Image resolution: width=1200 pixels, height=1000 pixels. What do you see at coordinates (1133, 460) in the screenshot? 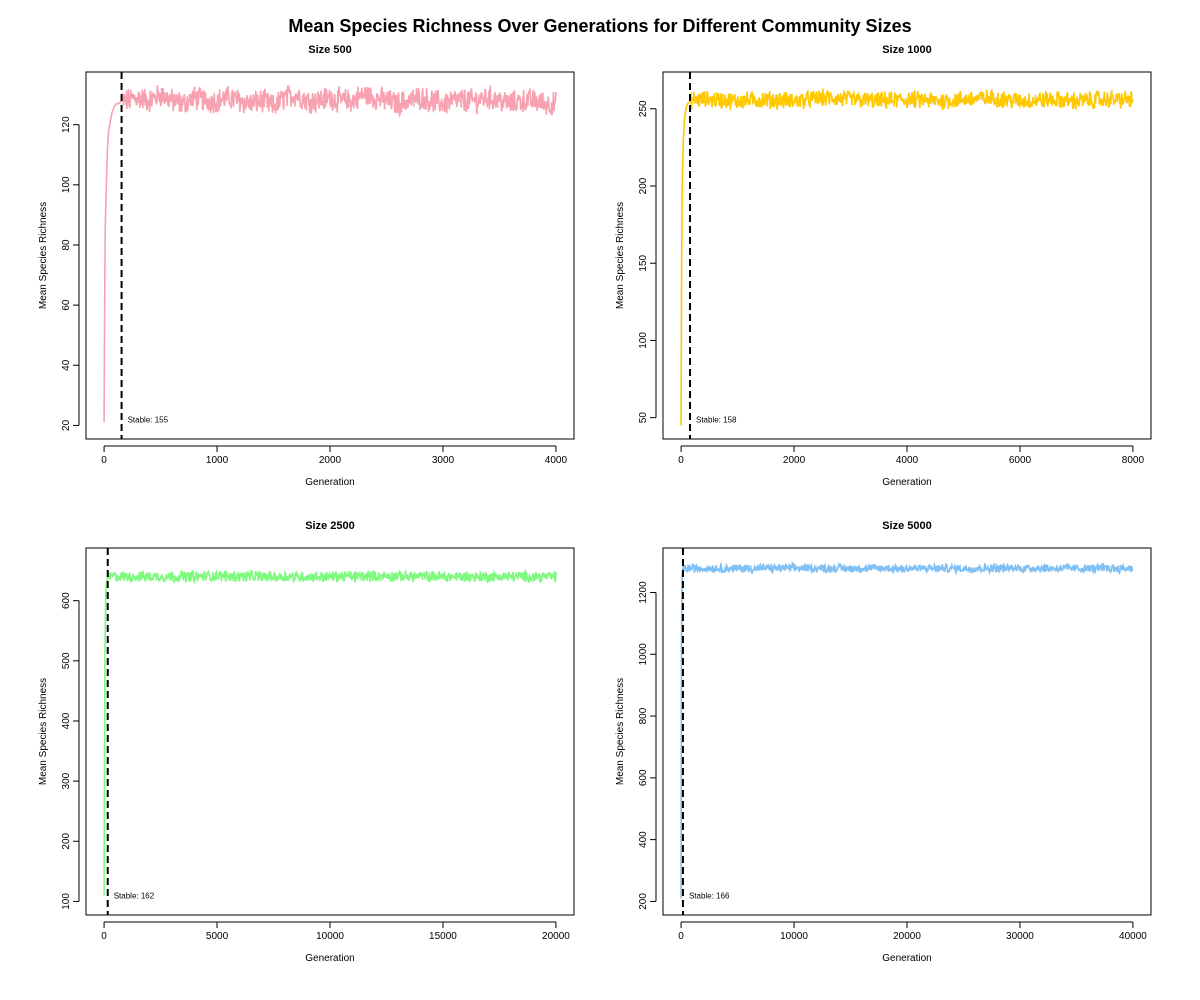
I see `x-tick-label: 8000` at bounding box center [1133, 460].